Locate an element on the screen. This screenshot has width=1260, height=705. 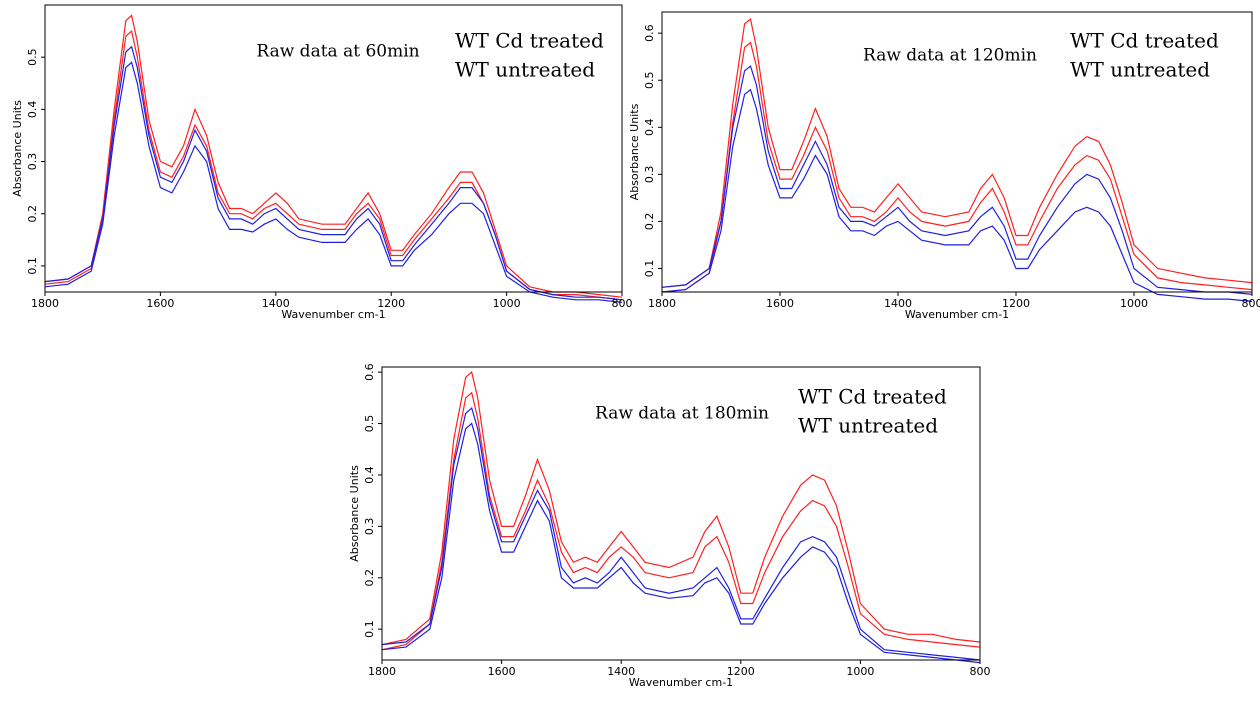
annotation: Raw data at 180min is located at coordinates (682, 414).